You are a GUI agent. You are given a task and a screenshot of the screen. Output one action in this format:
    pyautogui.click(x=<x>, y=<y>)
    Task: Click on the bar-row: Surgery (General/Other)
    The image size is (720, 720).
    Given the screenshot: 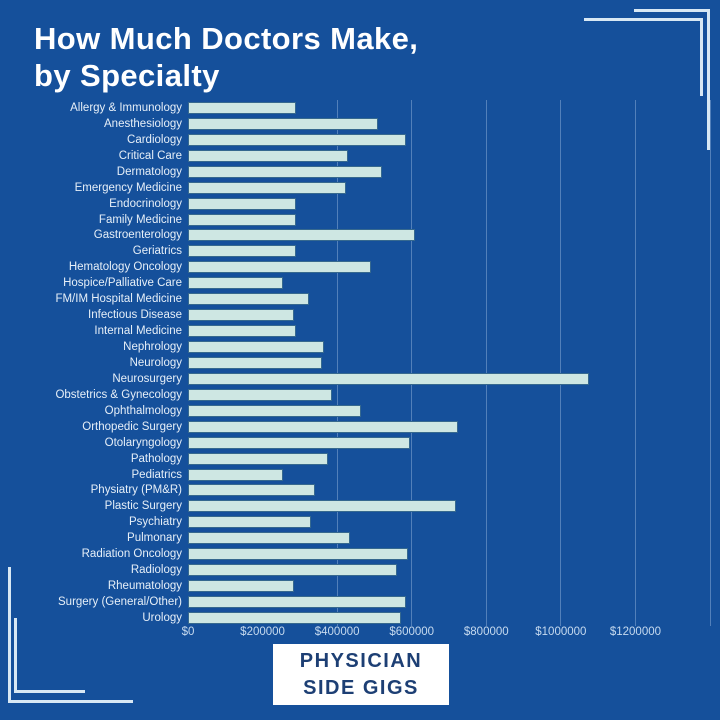 What is the action you would take?
    pyautogui.click(x=360, y=602)
    